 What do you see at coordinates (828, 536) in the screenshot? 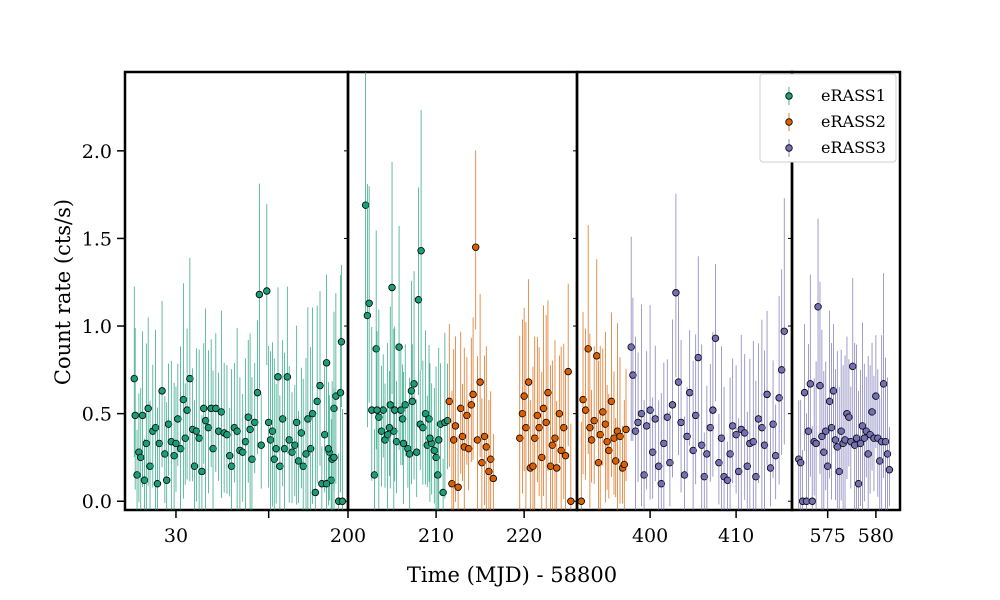
I see `x-tick-label: 575` at bounding box center [828, 536].